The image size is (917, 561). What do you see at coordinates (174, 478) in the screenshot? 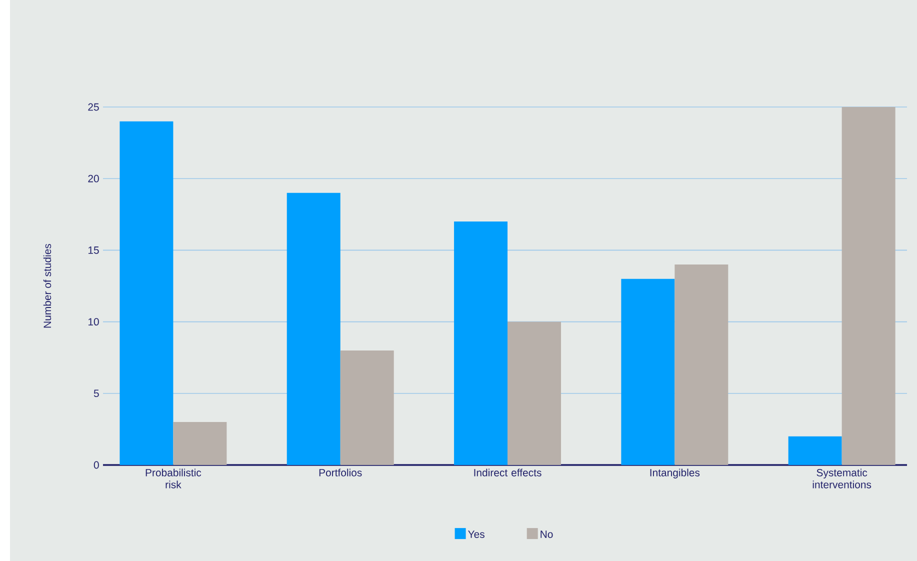
I see `x-tick-label: Probabilistic risk` at bounding box center [174, 478].